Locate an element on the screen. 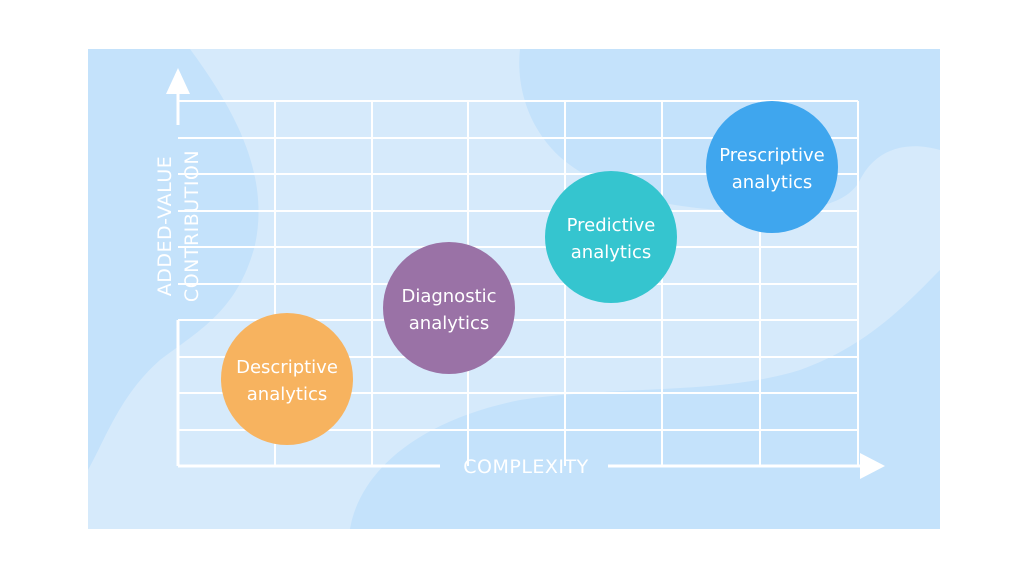 The image size is (1024, 580). y-axis-label-line2: CONTRIBUTION is located at coordinates (192, 226).